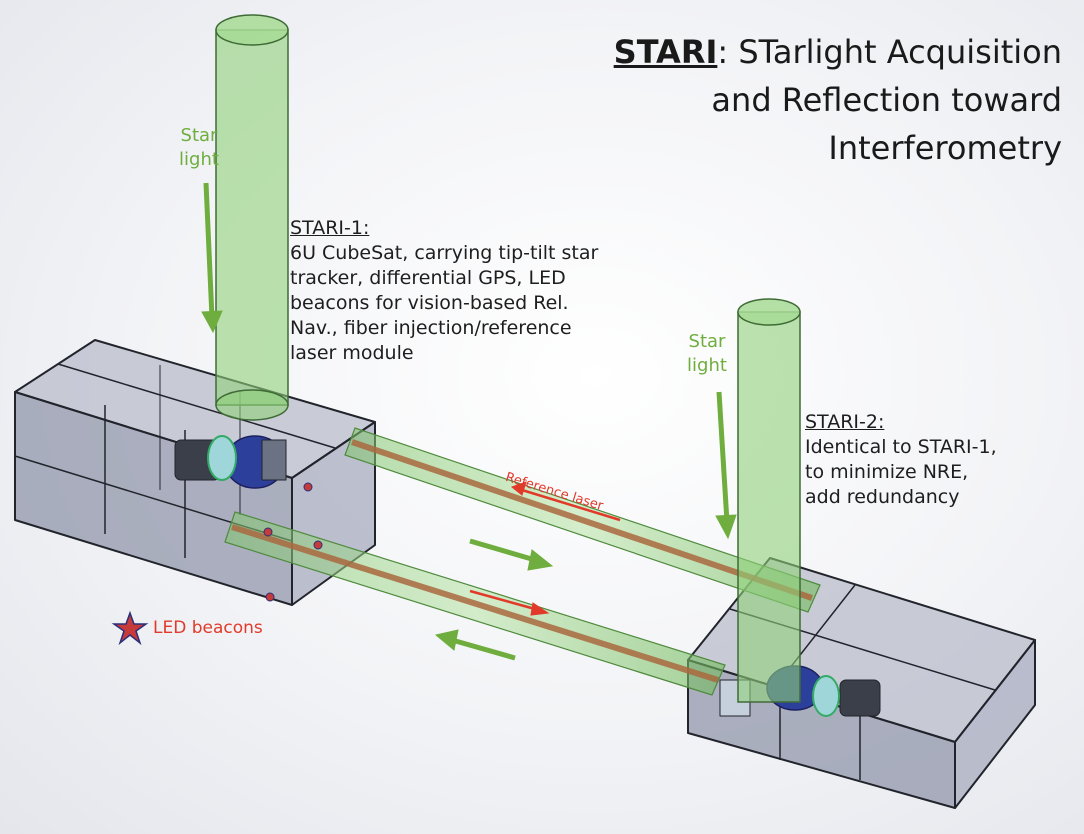 This screenshot has height=834, width=1084. What do you see at coordinates (130, 628) in the screenshot?
I see `led-beacon-star-icon` at bounding box center [130, 628].